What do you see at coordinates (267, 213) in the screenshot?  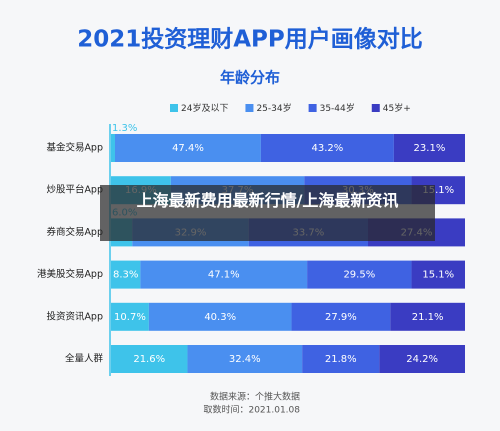 I see `overlay-headline: 上海最新费用最新行情/上海最新资讯` at bounding box center [267, 213].